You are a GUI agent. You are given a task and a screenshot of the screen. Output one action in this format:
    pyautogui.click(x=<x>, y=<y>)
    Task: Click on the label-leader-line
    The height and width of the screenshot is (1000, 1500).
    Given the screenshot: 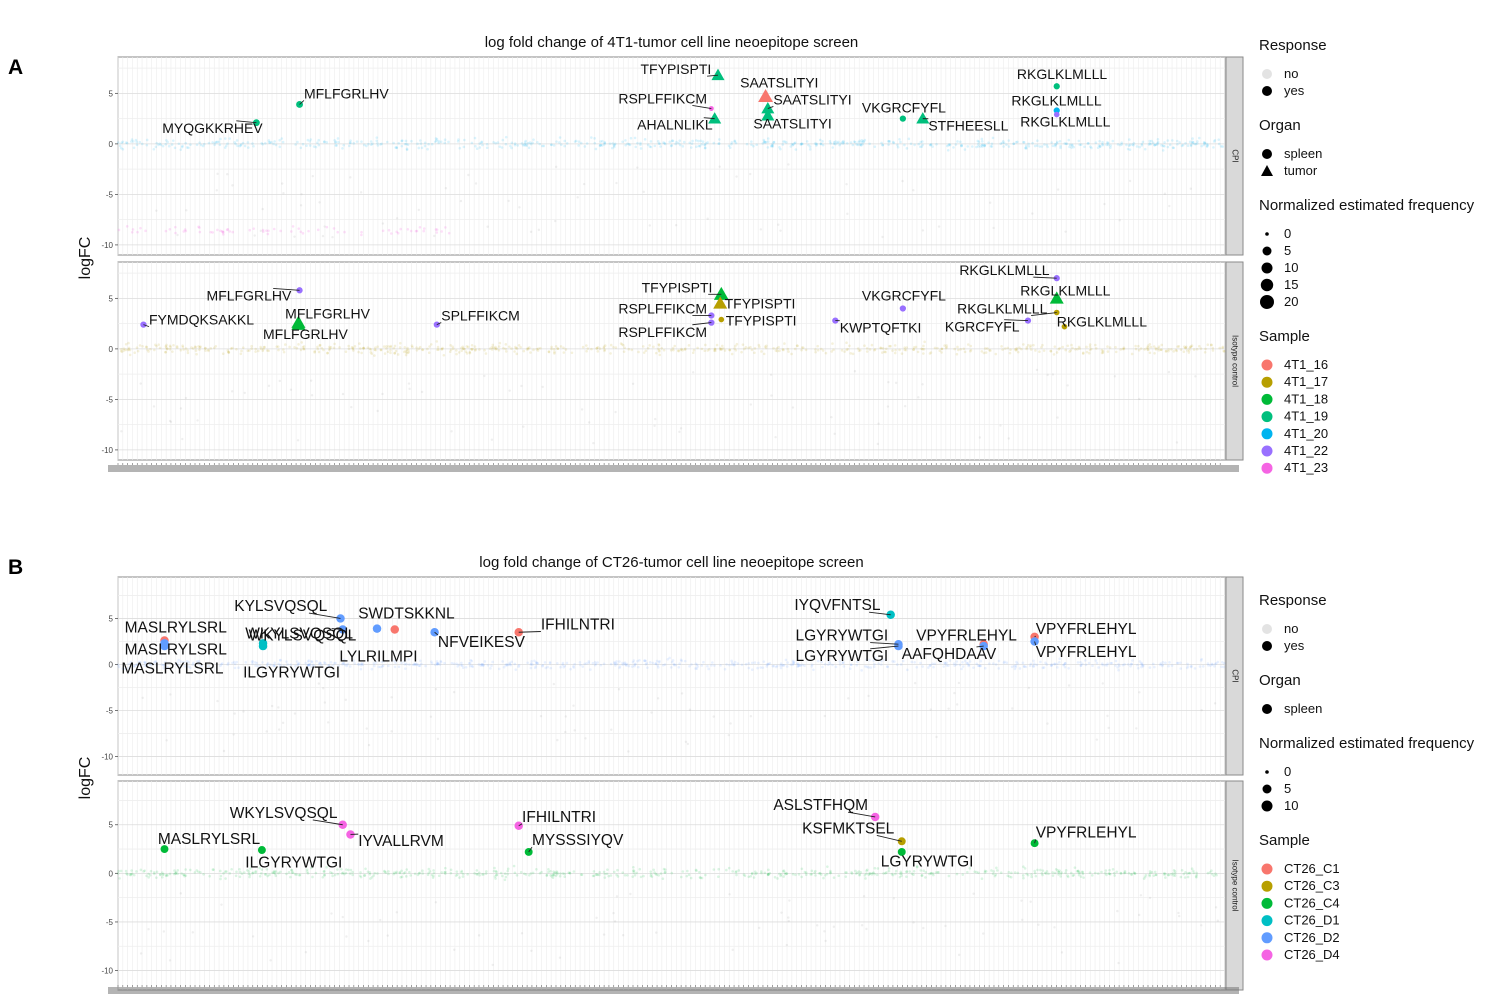 What is the action you would take?
    pyautogui.click(x=530, y=849)
    